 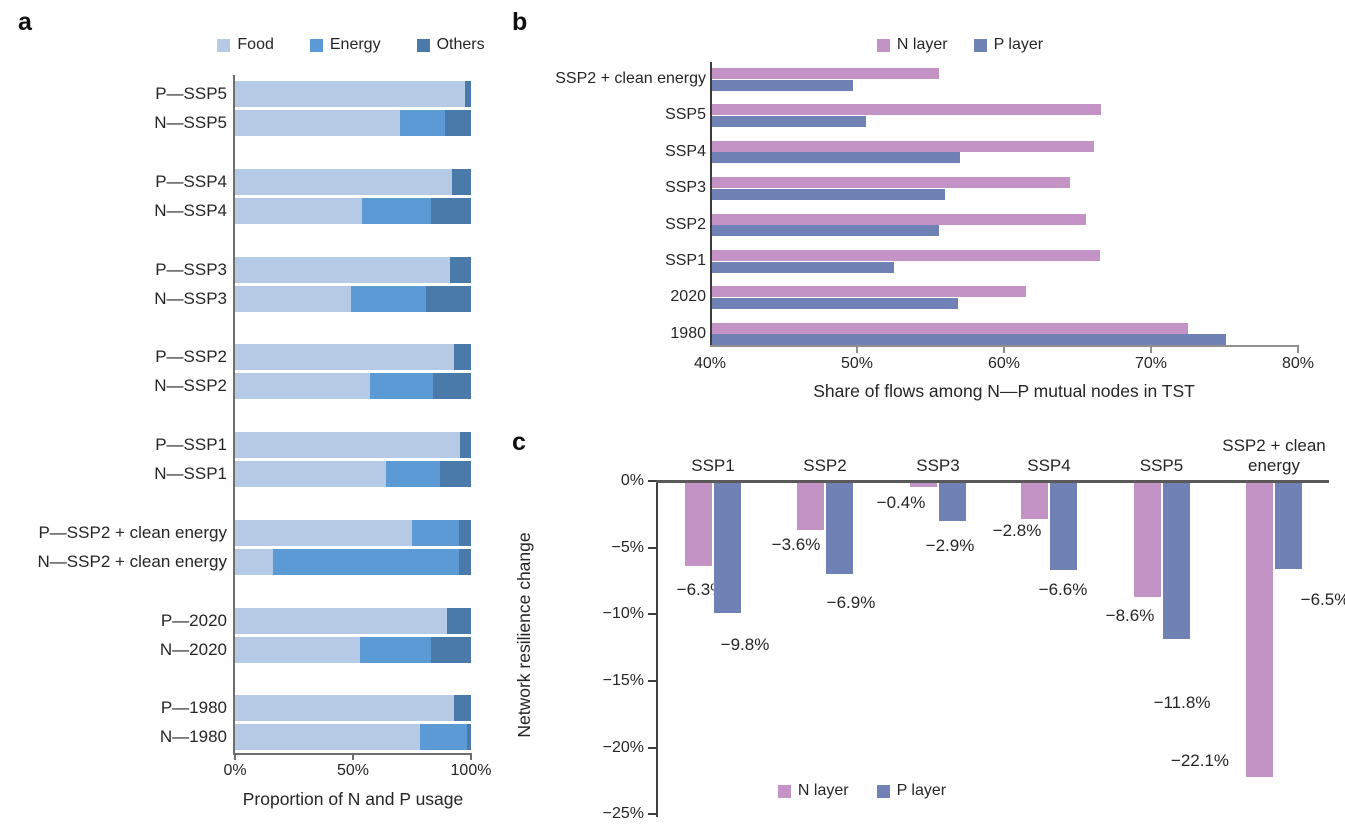 What do you see at coordinates (450, 45) in the screenshot?
I see `legend-item-others: Others` at bounding box center [450, 45].